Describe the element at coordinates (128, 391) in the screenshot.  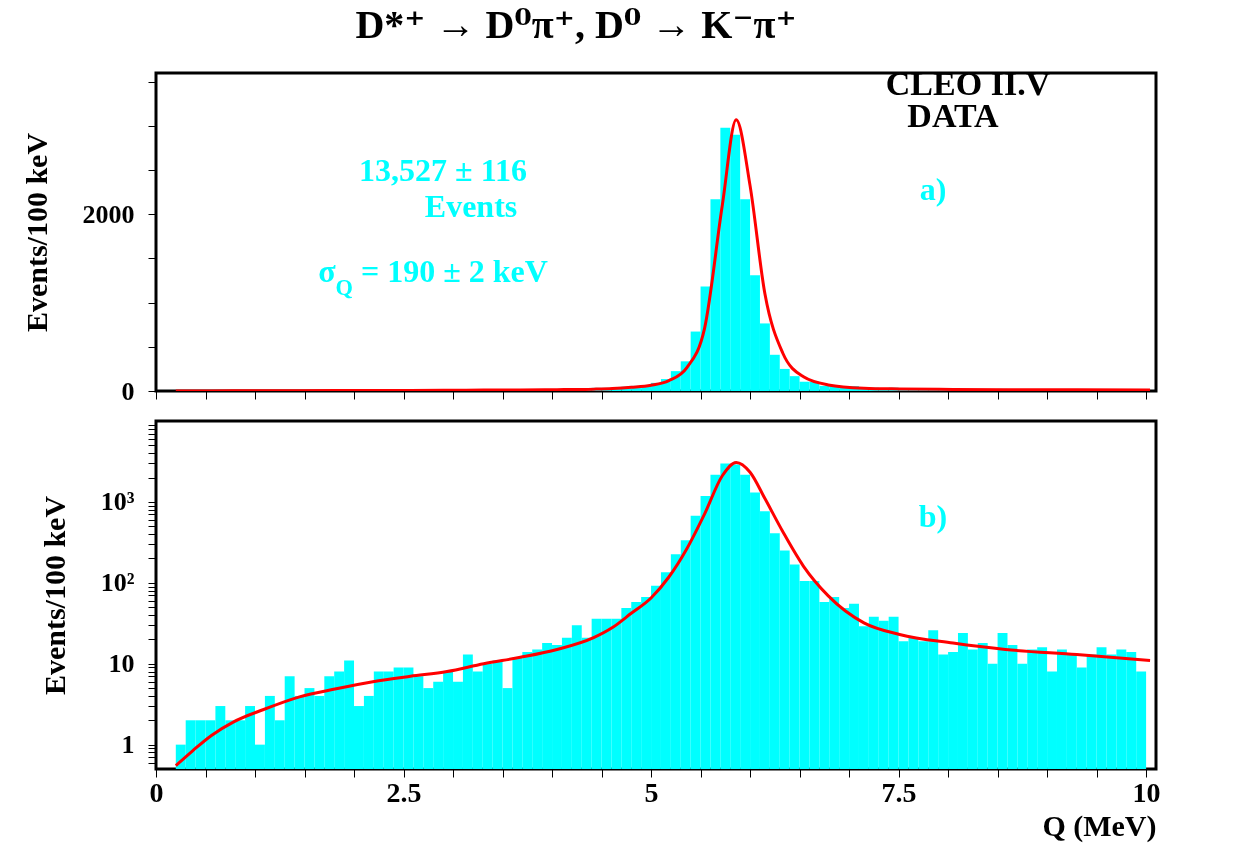
I see `y-tick-label: 0` at that location.